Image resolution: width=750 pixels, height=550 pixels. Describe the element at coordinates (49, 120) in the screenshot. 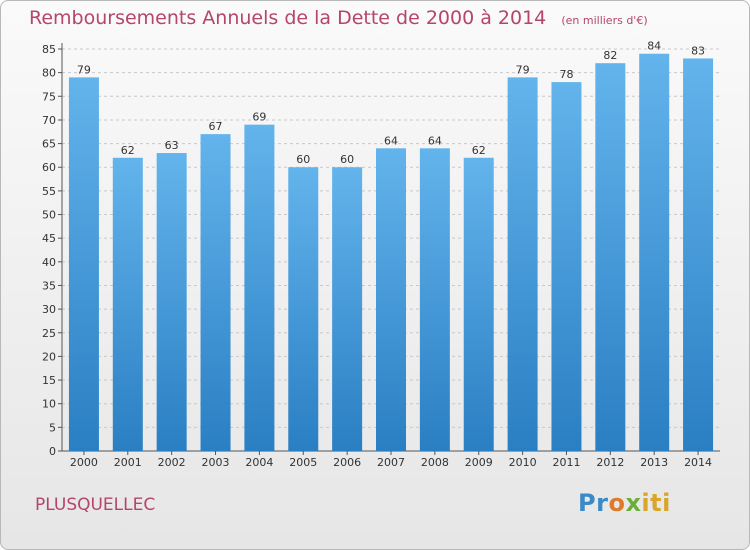

I see `y-tick-label: 70` at that location.